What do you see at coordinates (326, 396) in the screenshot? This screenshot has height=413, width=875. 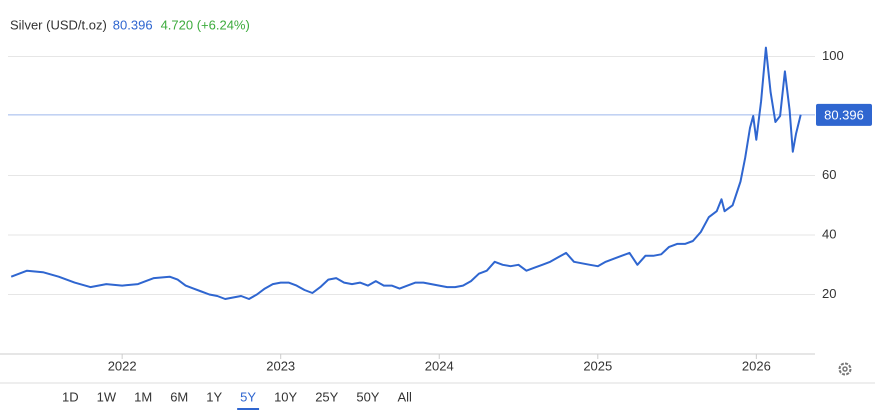 I see `range-button: 25Y` at bounding box center [326, 396].